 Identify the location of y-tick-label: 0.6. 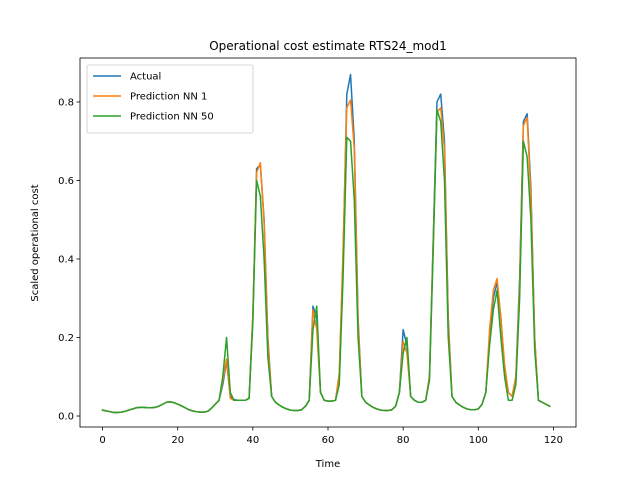
(66, 181).